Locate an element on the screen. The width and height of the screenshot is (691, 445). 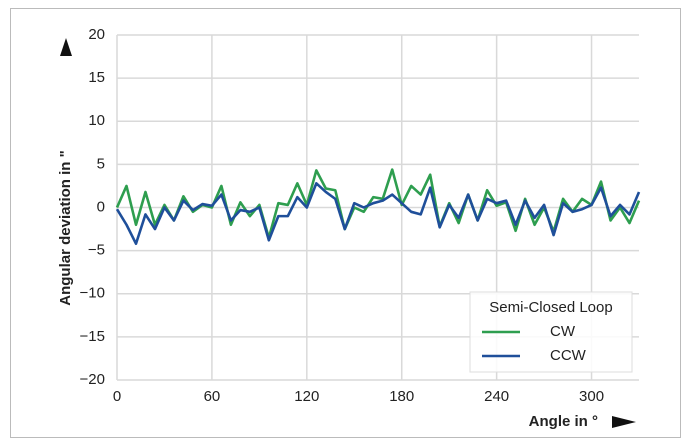
x-tick-label: 0 is located at coordinates (117, 396).